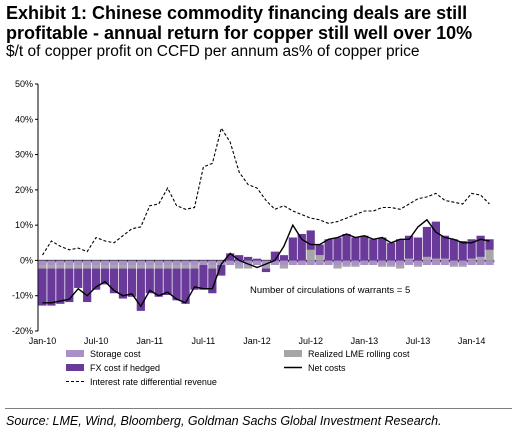  What do you see at coordinates (327, 368) in the screenshot?
I see `legend-label: Net costs` at bounding box center [327, 368].